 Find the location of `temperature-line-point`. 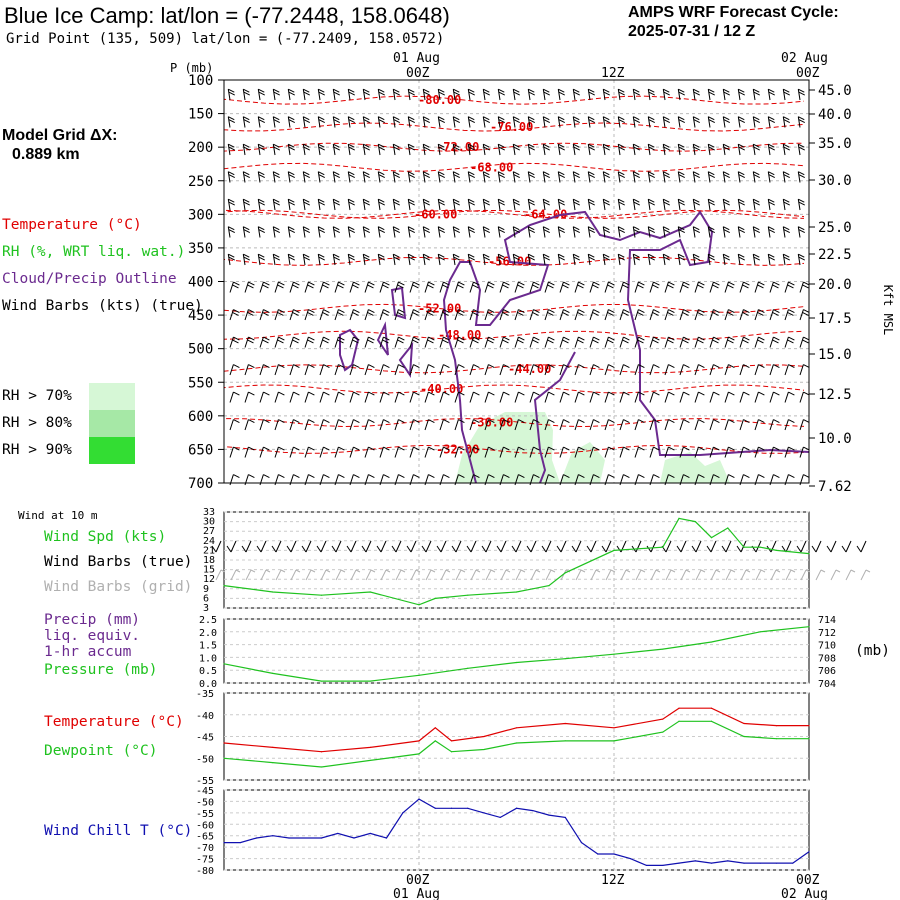

temperature-line-point is located at coordinates (516, 728).